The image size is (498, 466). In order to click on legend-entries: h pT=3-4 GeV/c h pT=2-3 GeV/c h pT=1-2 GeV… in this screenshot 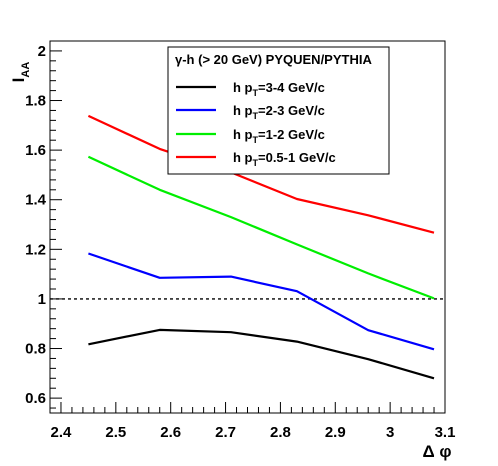, I will do `click(256, 124)`.